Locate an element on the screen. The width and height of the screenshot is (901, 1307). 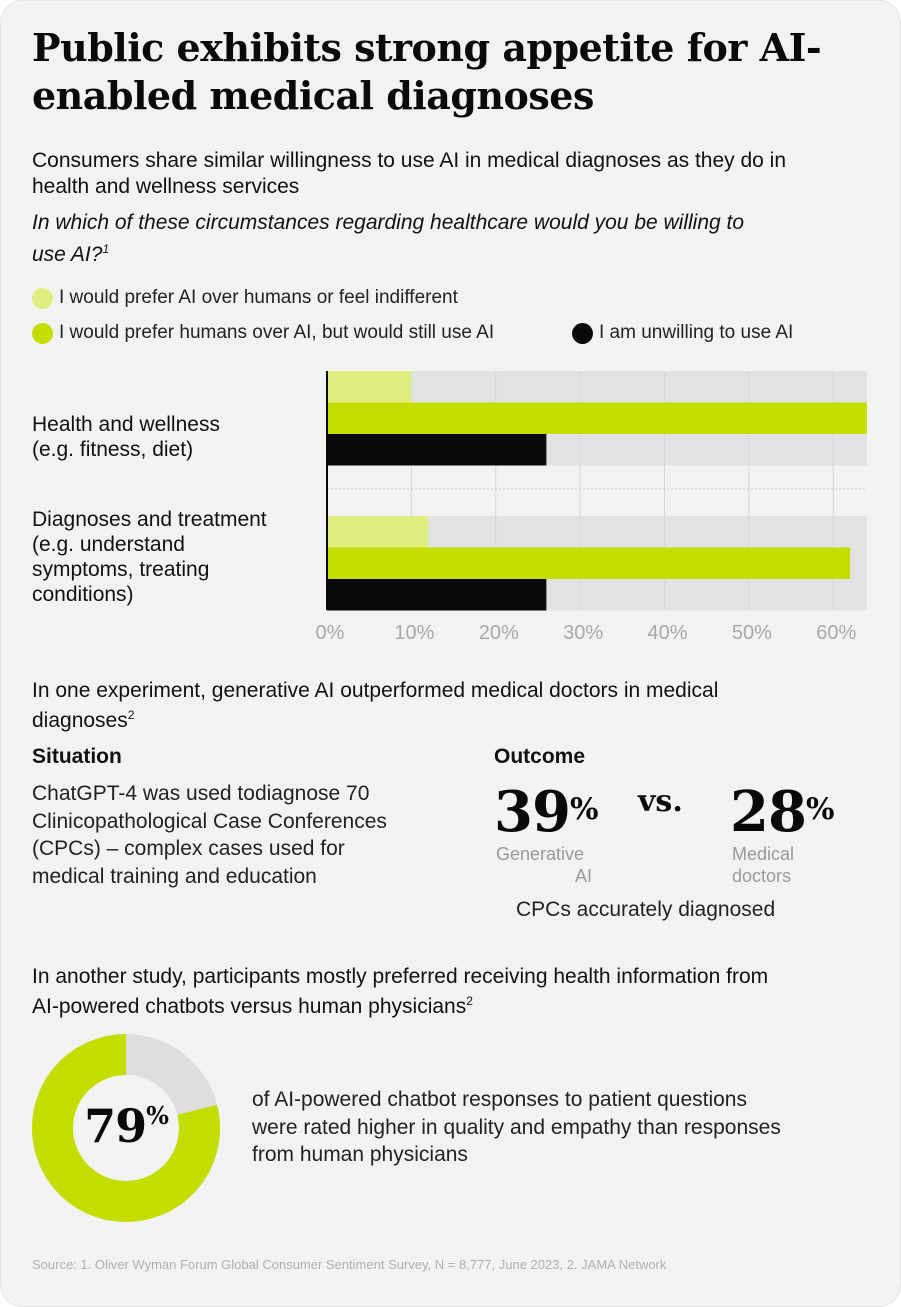
legend-item-unwilling: I am unwilling to use AI is located at coordinates (682, 333).